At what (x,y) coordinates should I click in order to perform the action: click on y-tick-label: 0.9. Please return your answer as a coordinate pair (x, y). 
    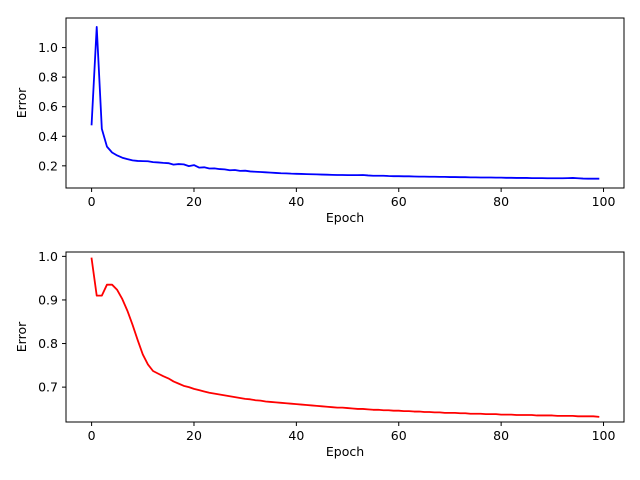
    Looking at the image, I should click on (48, 299).